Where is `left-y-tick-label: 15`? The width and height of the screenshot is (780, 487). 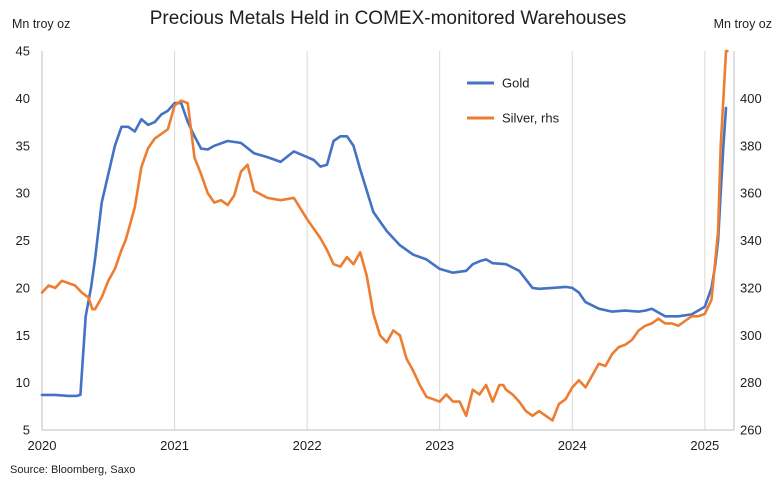 left-y-tick-label: 15 is located at coordinates (23, 335).